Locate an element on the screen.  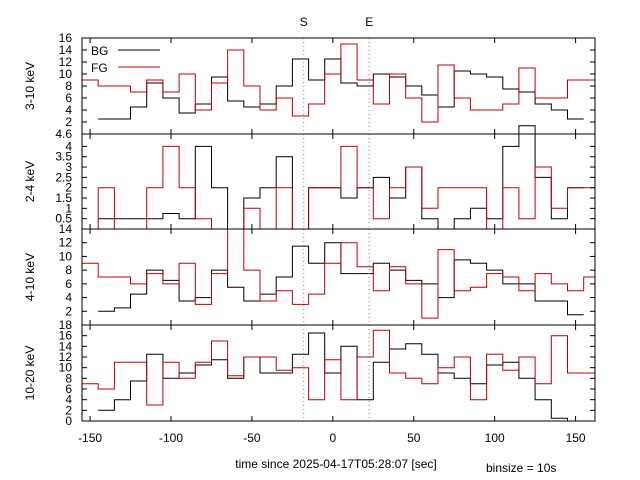
y-axis-label: 2-4 keV is located at coordinates (30, 181).